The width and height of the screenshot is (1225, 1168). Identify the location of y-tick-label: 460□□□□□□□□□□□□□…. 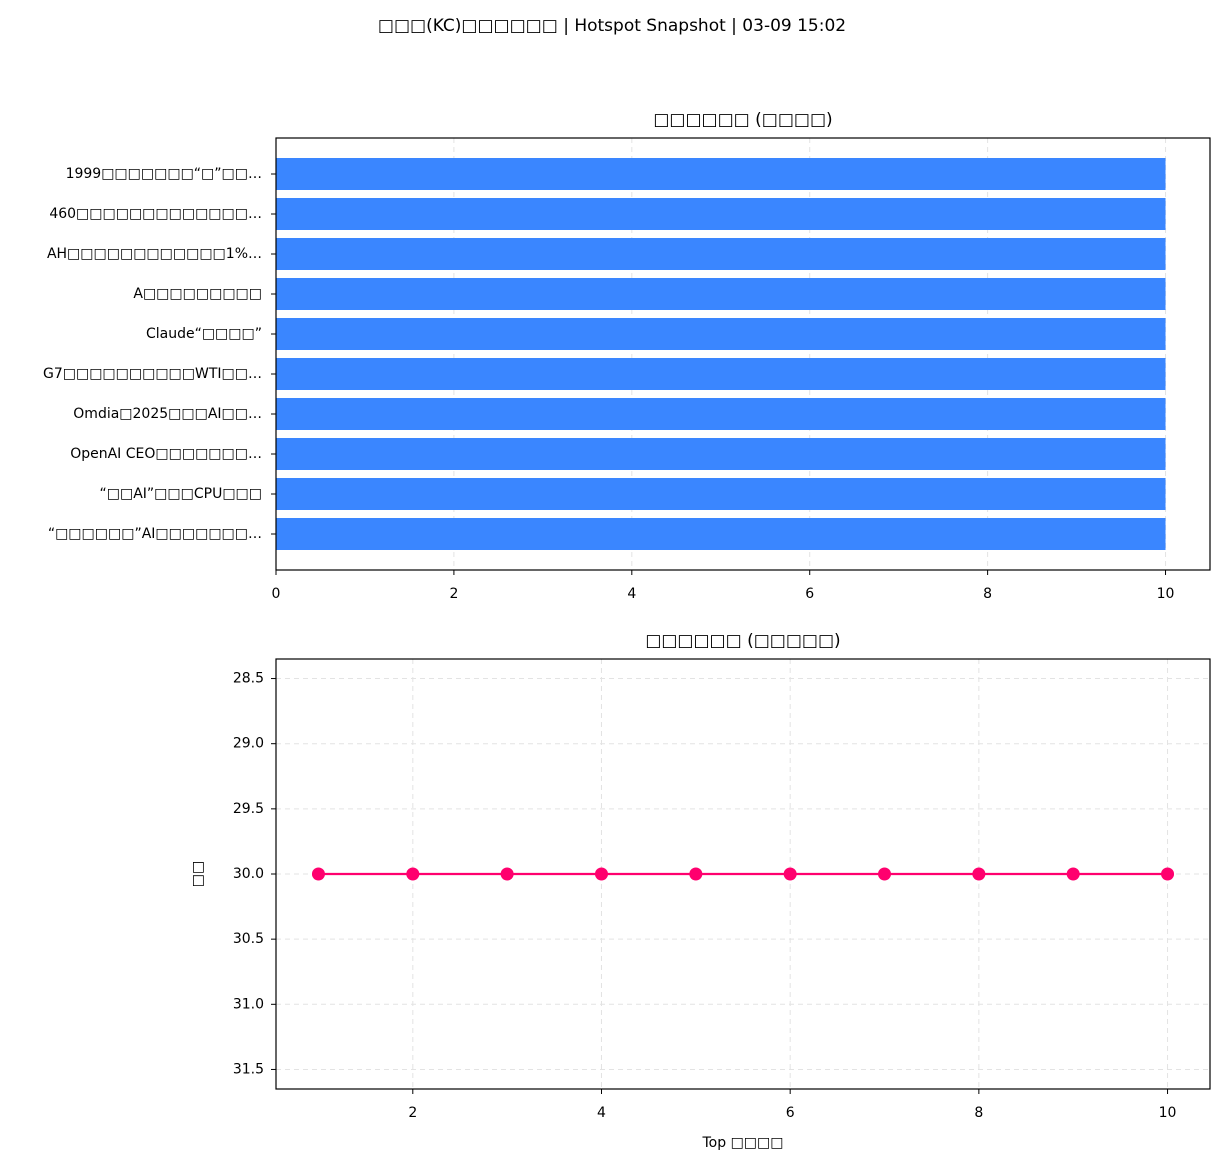
(155, 214).